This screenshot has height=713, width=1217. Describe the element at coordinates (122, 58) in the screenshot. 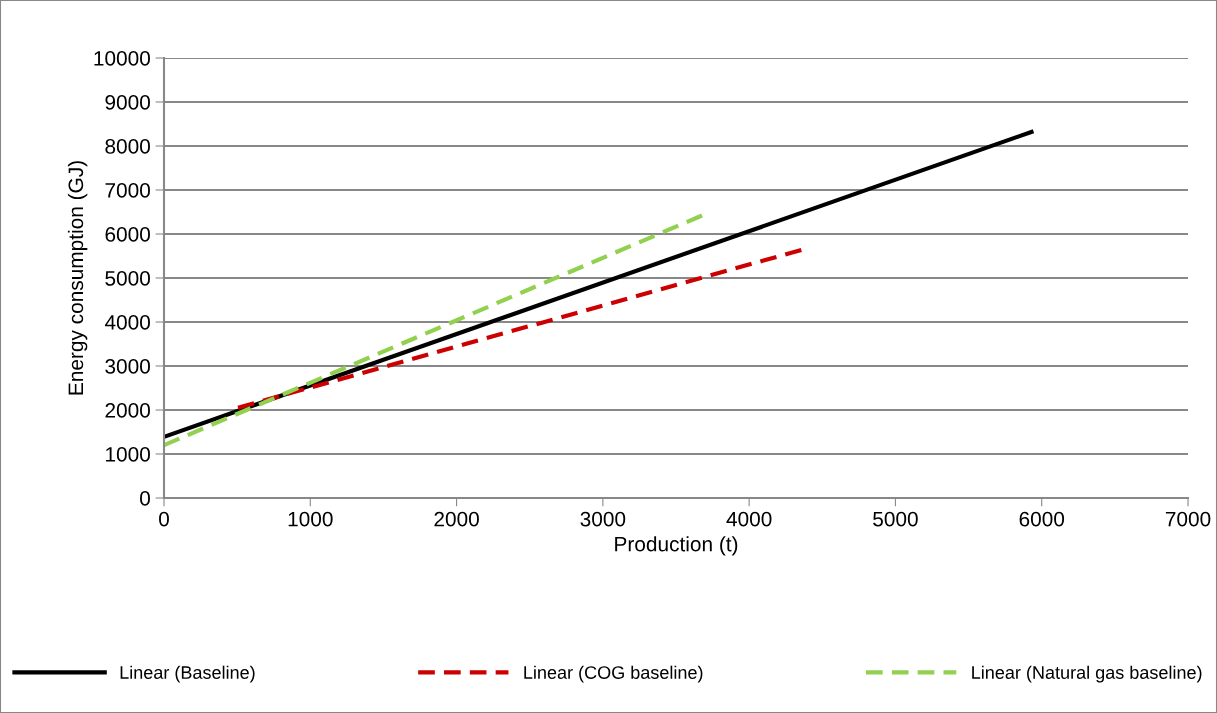

I see `y-tick-label: 10000` at that location.